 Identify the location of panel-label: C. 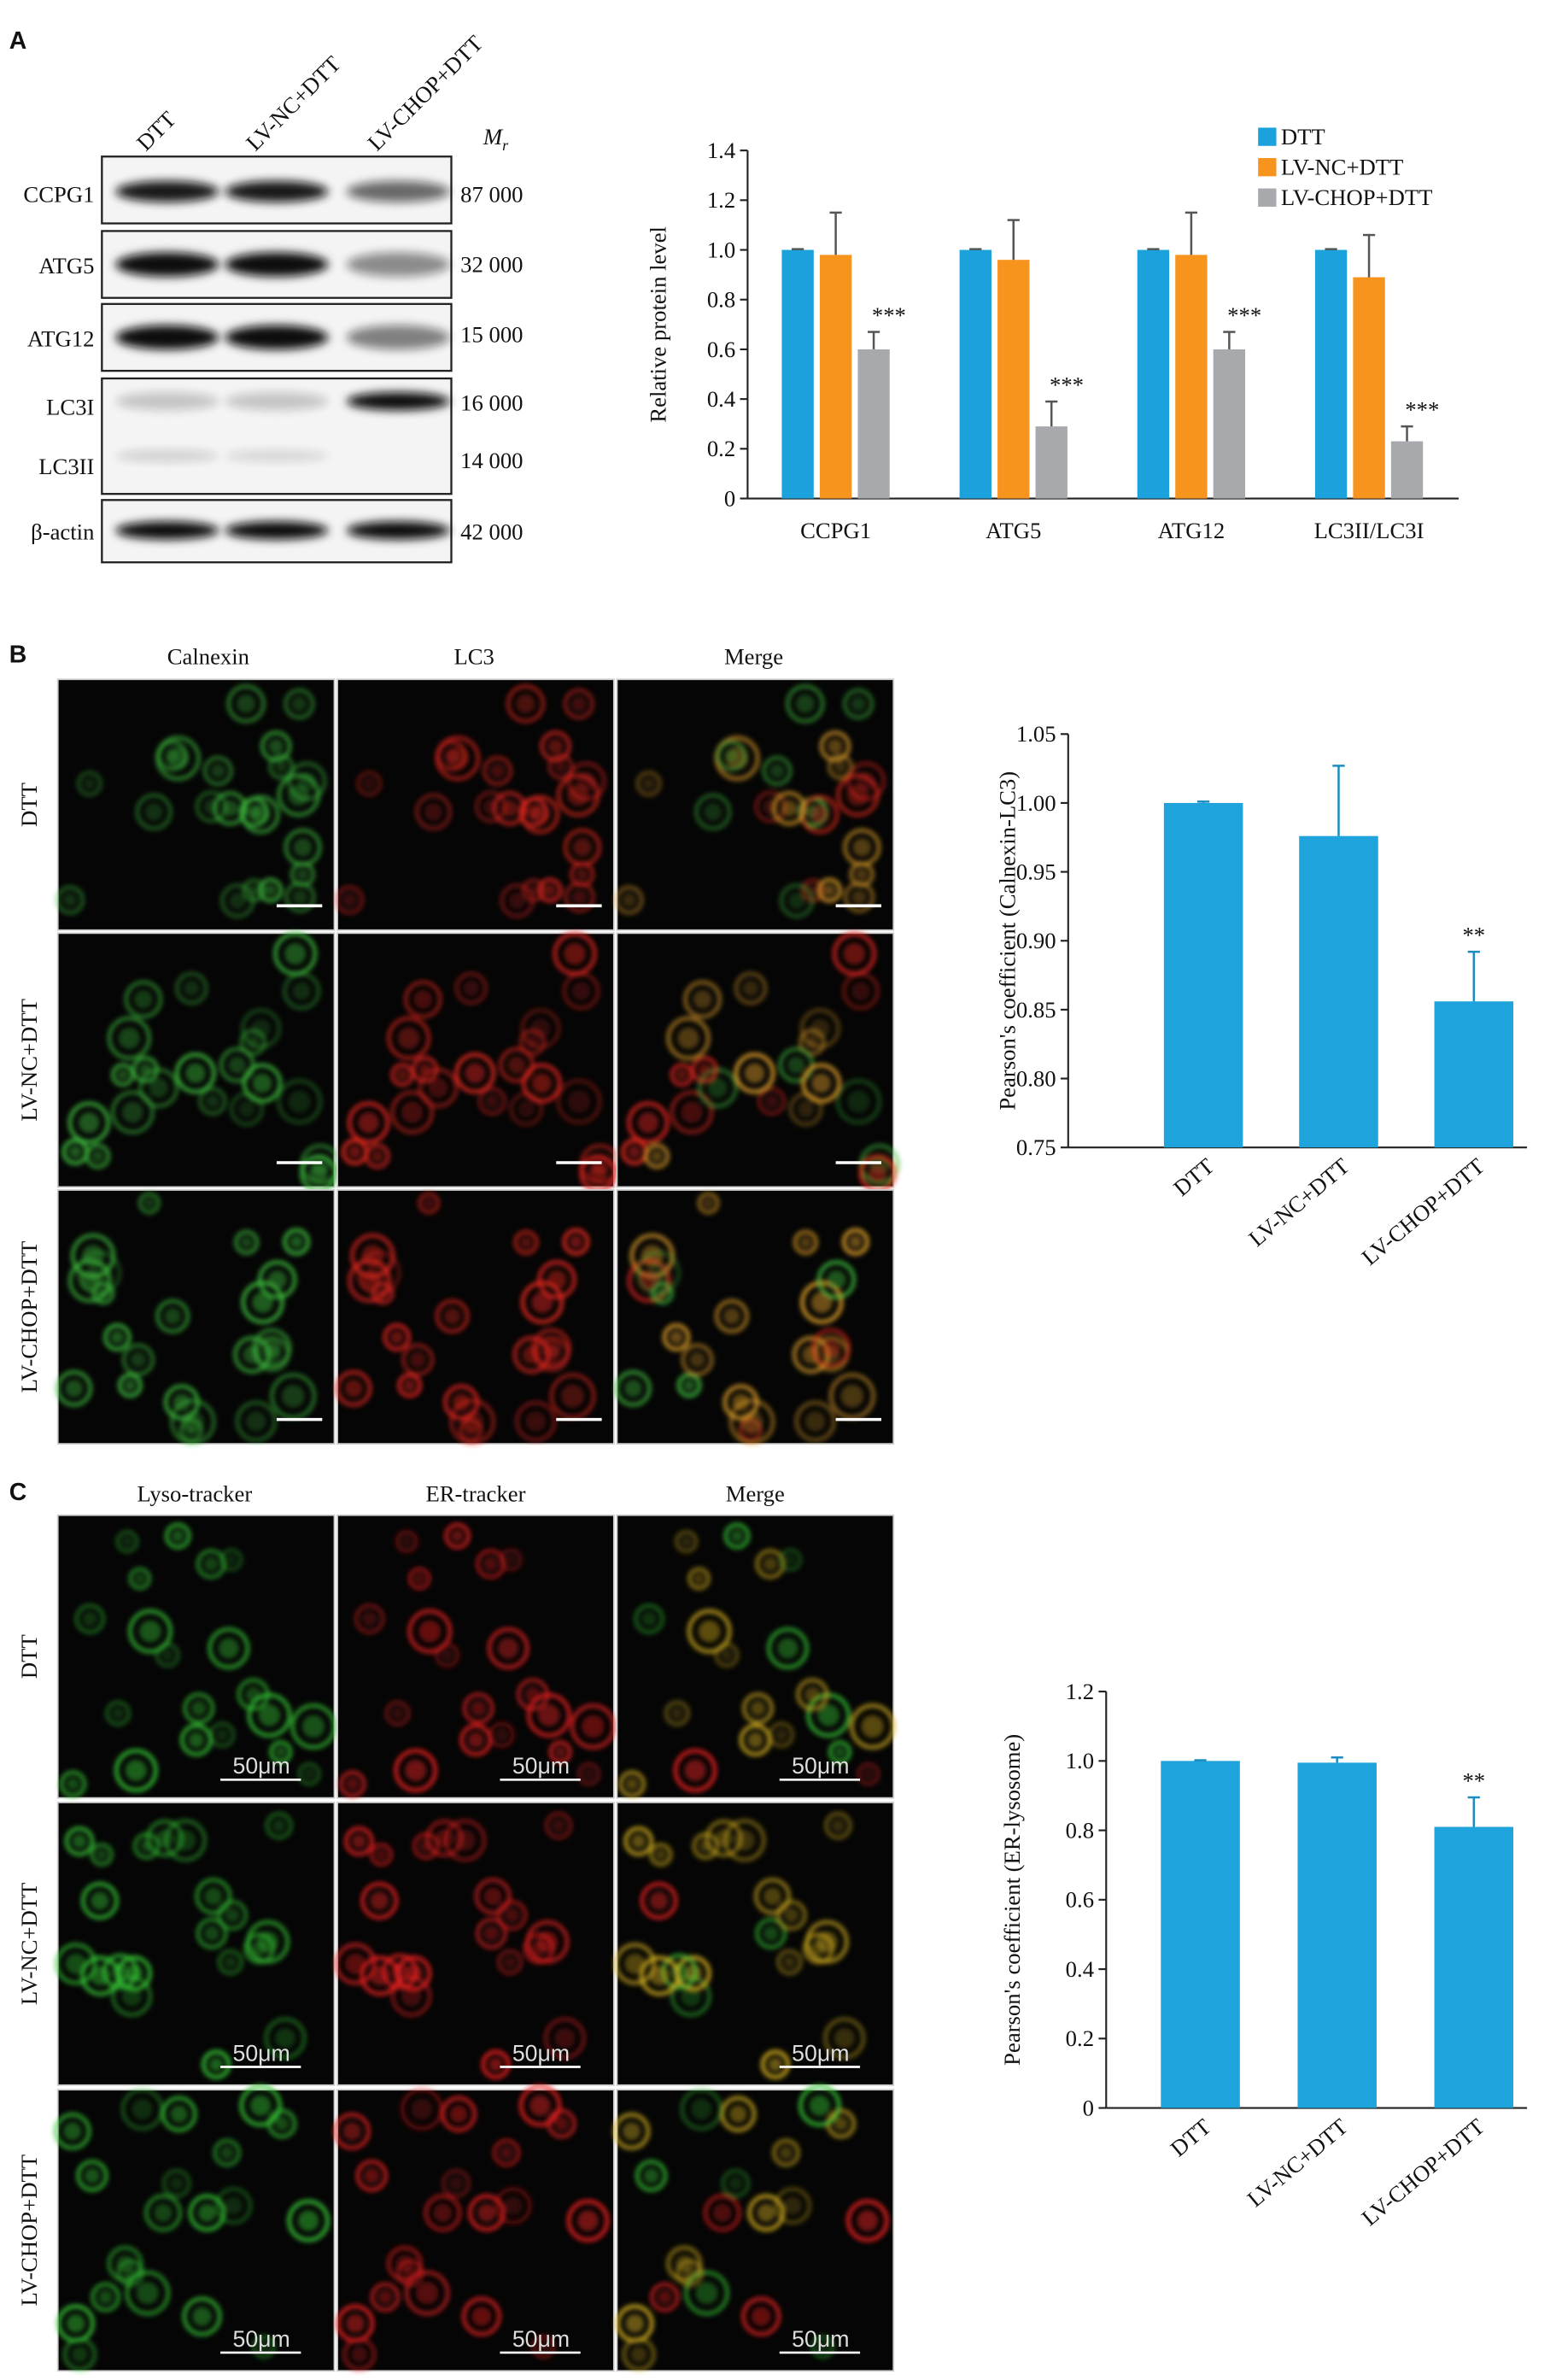
(18, 1493).